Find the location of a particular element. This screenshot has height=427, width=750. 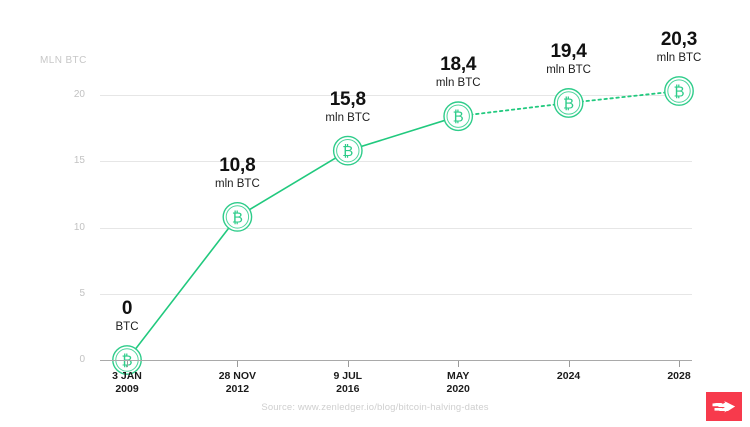

x-tick-label: 2028 is located at coordinates (678, 376).